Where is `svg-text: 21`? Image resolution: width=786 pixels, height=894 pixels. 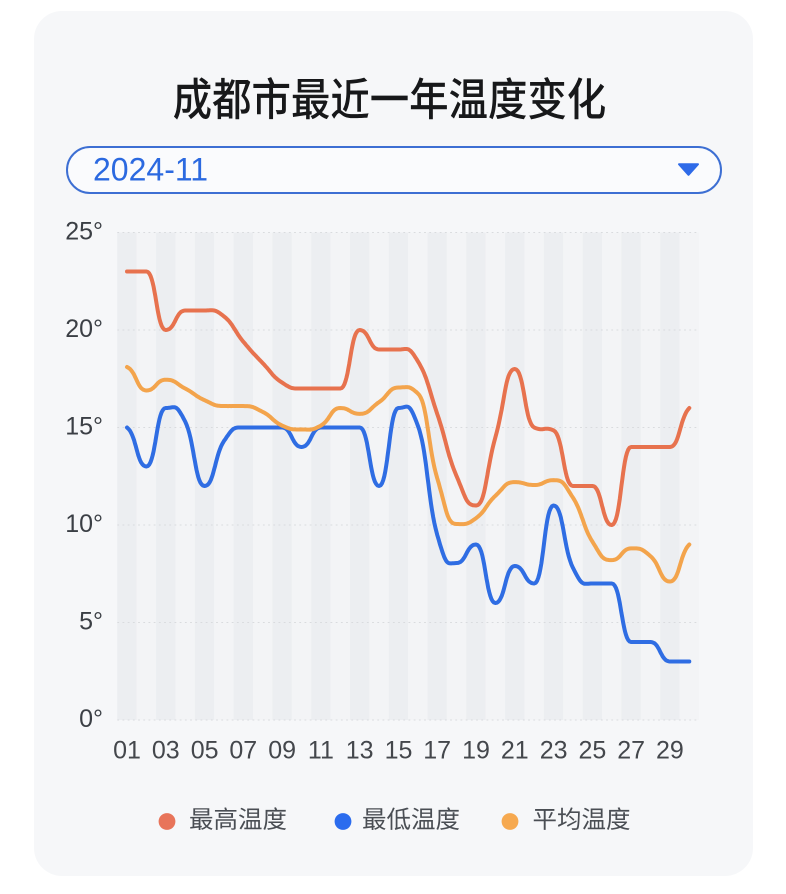 svg-text: 21 is located at coordinates (515, 751).